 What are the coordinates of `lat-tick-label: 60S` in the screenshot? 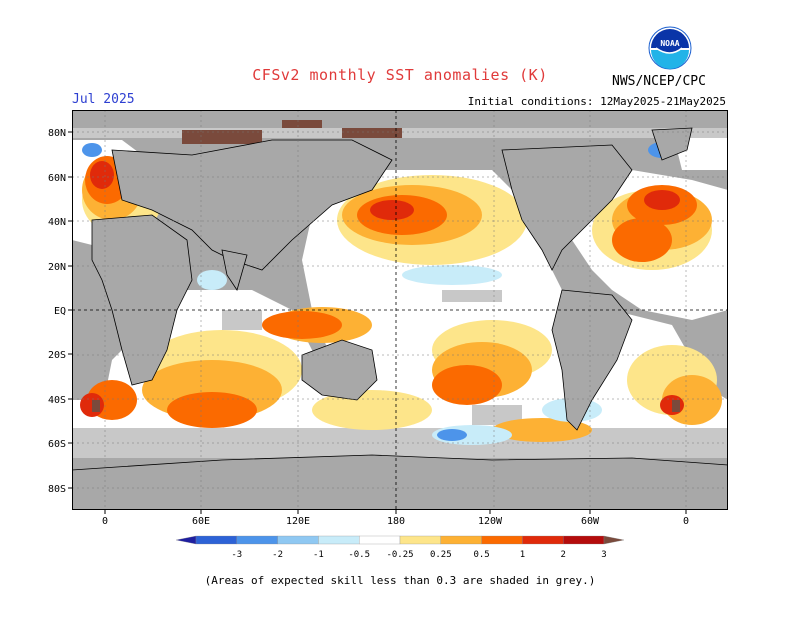 It's located at (57, 444).